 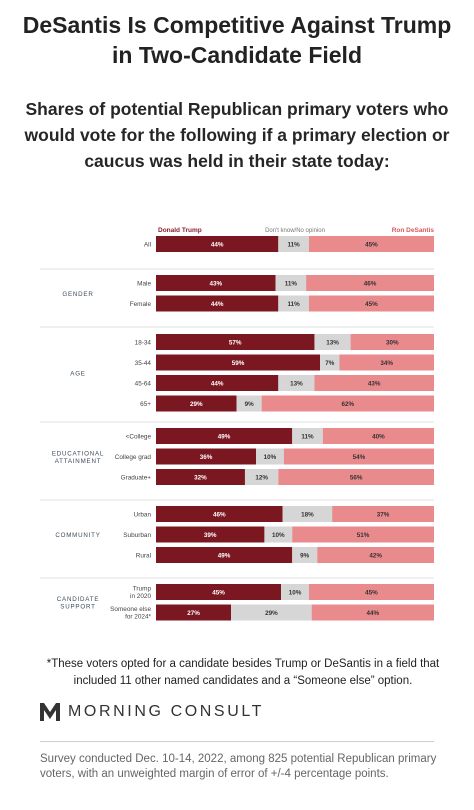 I want to click on row-label: 45-64, so click(x=143, y=383).